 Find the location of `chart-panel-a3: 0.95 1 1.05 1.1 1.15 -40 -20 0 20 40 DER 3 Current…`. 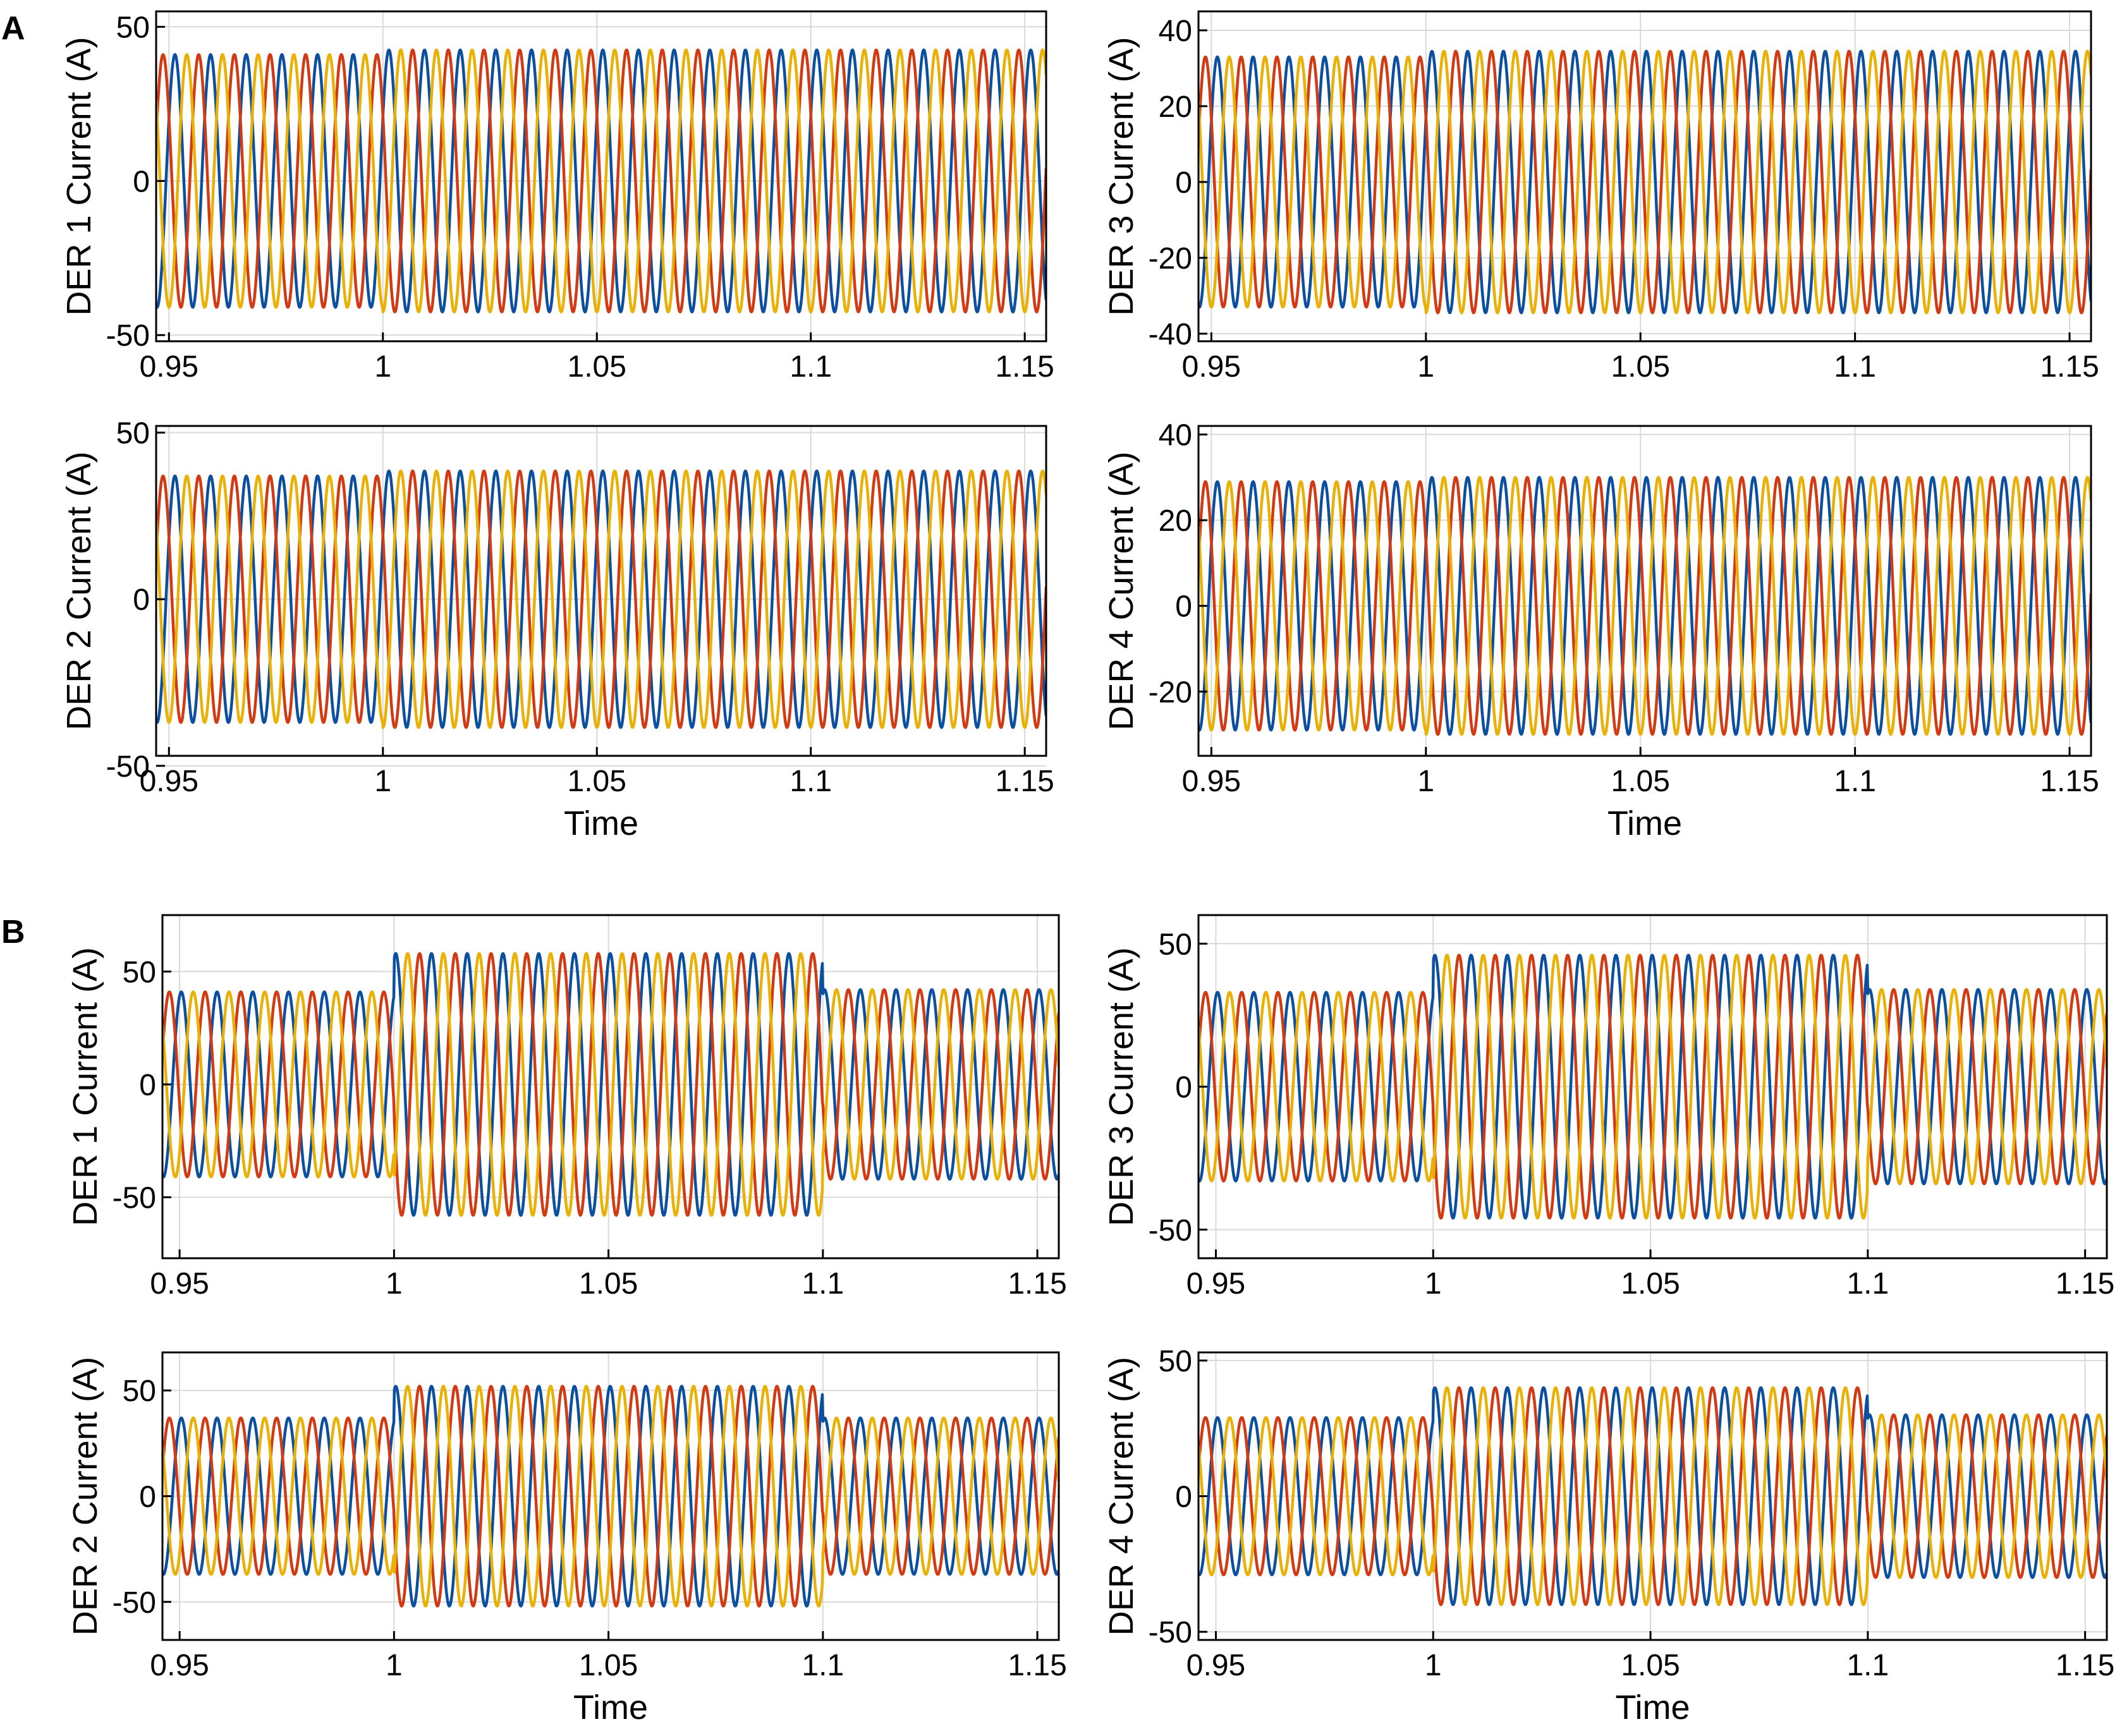

chart-panel-a3: 0.95 1 1.05 1.1 1.15 -40 -20 0 20 40 DER 3 Current… is located at coordinates (1600, 197).